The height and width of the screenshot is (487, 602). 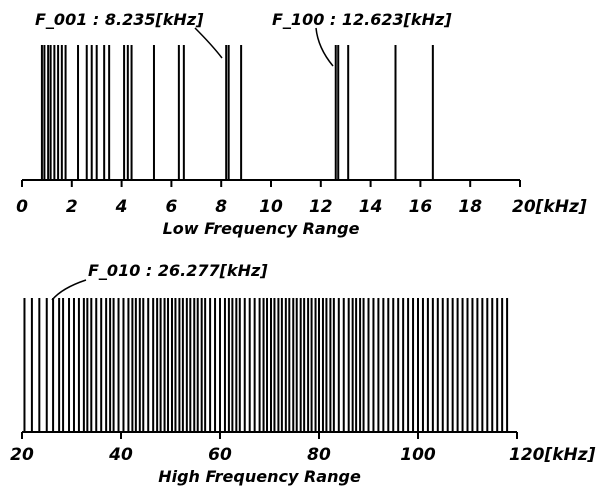 What do you see at coordinates (259, 476) in the screenshot?
I see `x-axis-label: High Frequency Range` at bounding box center [259, 476].